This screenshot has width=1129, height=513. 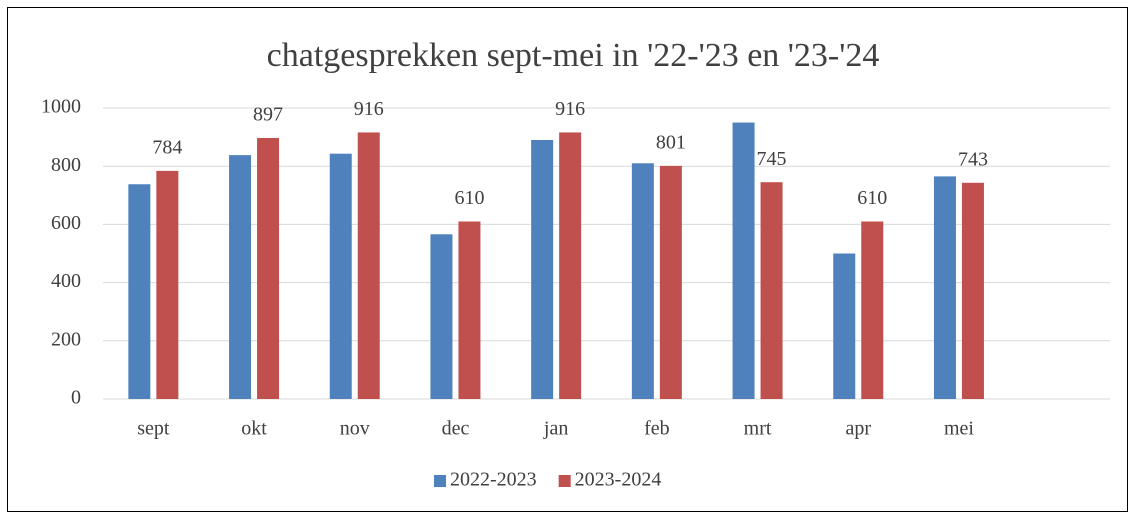 I want to click on x-tick-label: dec, so click(x=456, y=429).